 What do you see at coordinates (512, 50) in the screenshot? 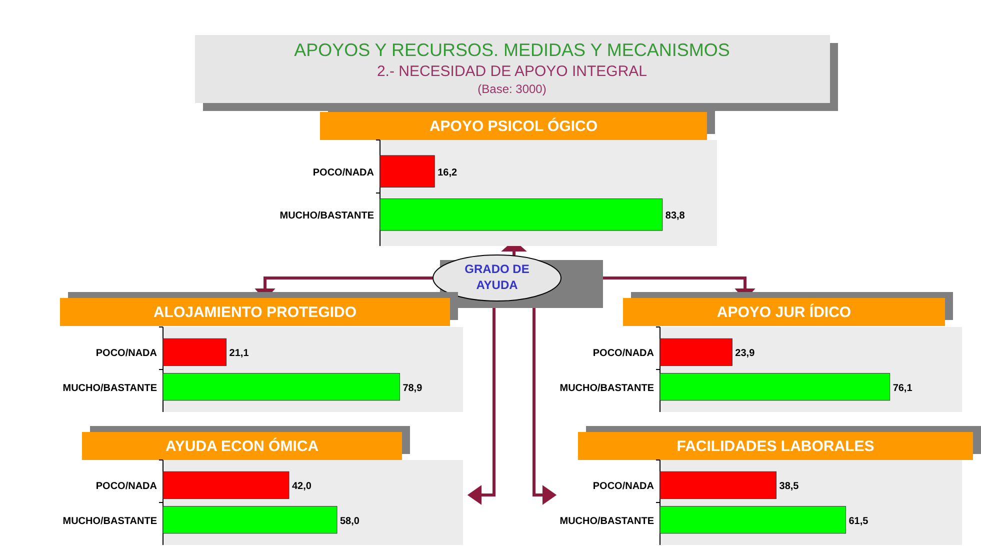
I see `text: APOYOS Y RECURSOS. MEDIDAS Y MECANISMOS` at bounding box center [512, 50].